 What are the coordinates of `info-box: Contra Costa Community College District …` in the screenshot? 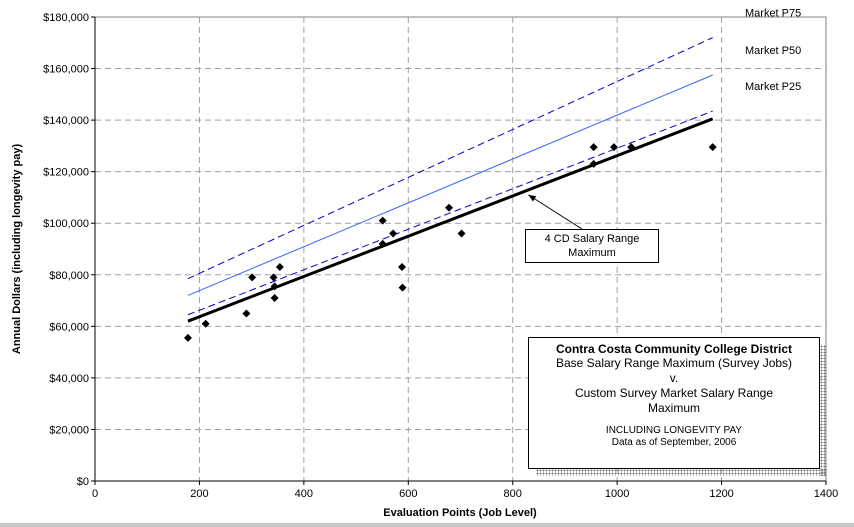 It's located at (674, 403).